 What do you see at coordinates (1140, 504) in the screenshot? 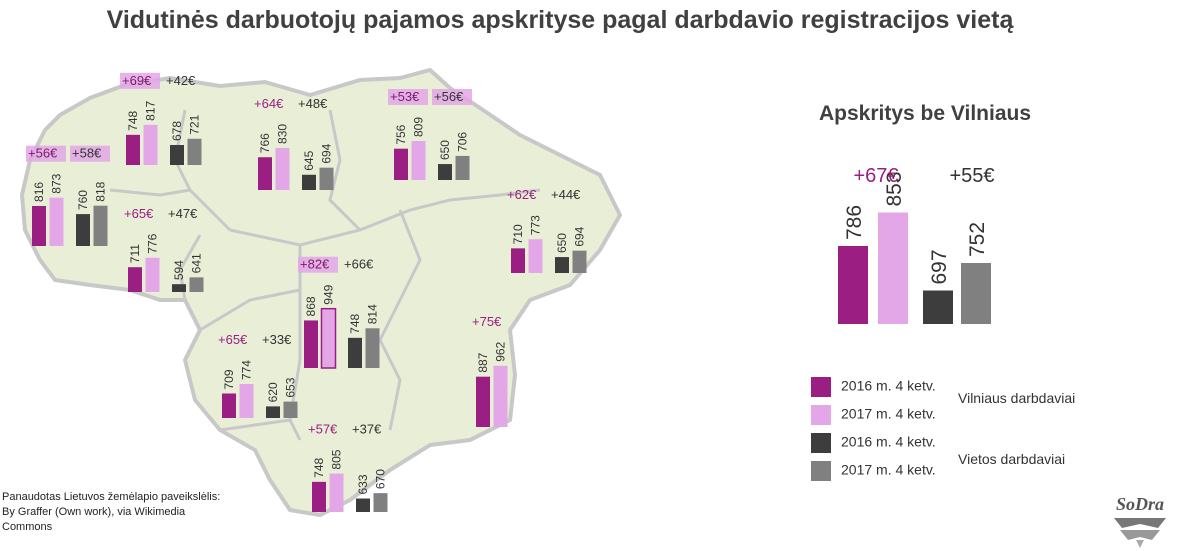
I see `logo-text: SoDra` at bounding box center [1140, 504].